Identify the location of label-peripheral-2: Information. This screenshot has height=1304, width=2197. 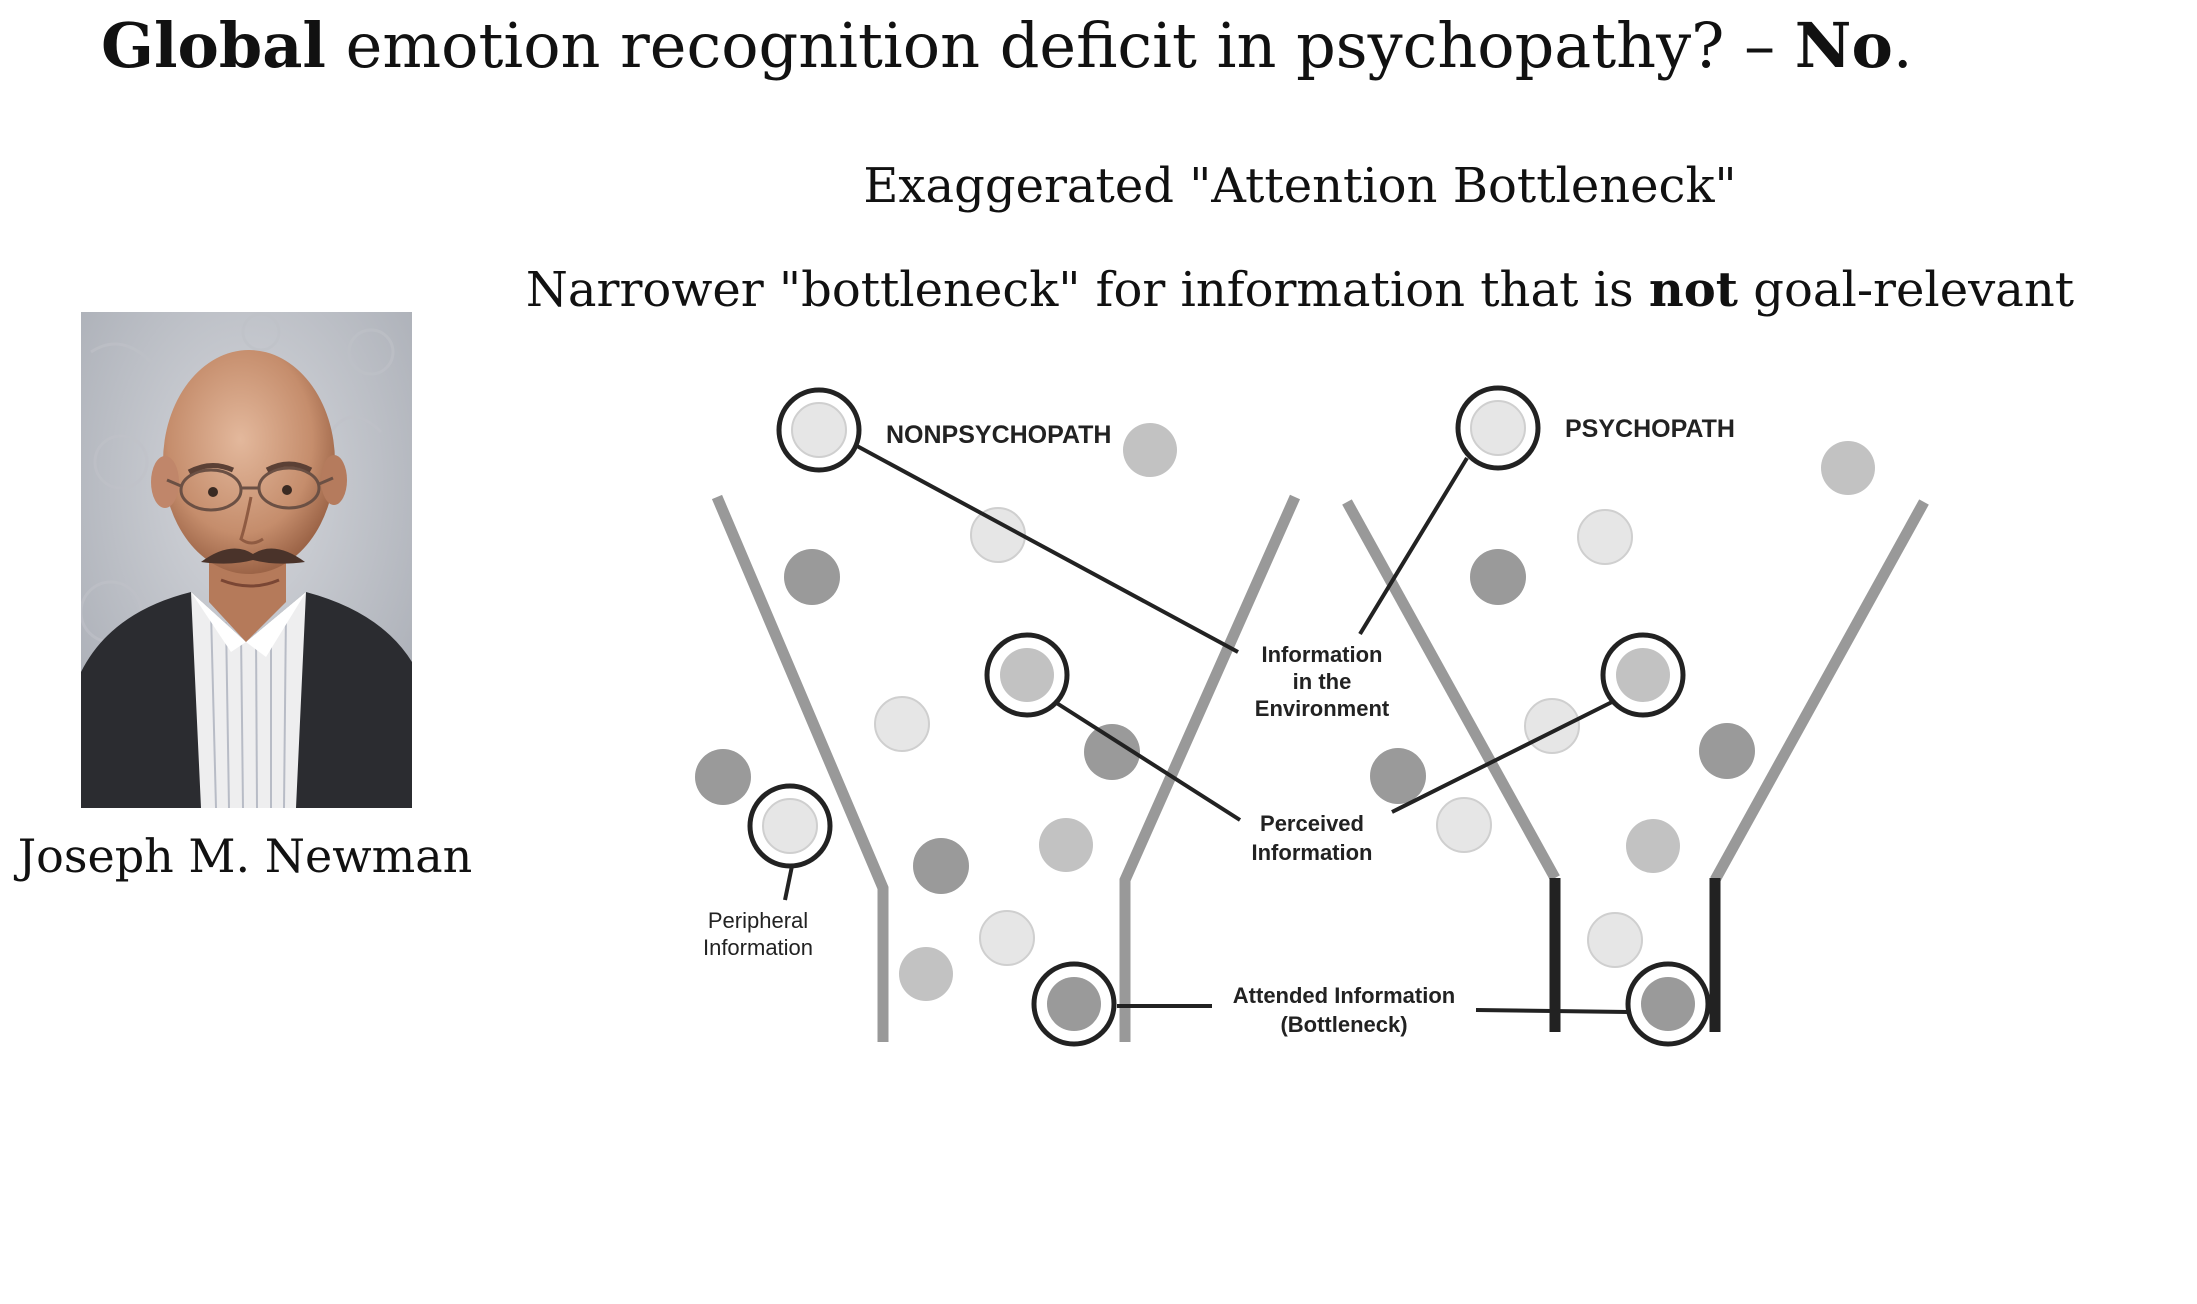
(758, 947).